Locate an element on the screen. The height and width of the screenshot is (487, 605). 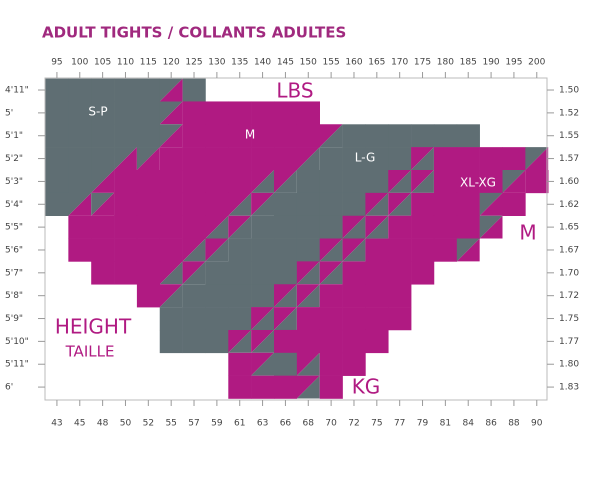
lbs-tick-label: 120 is located at coordinates (171, 63).